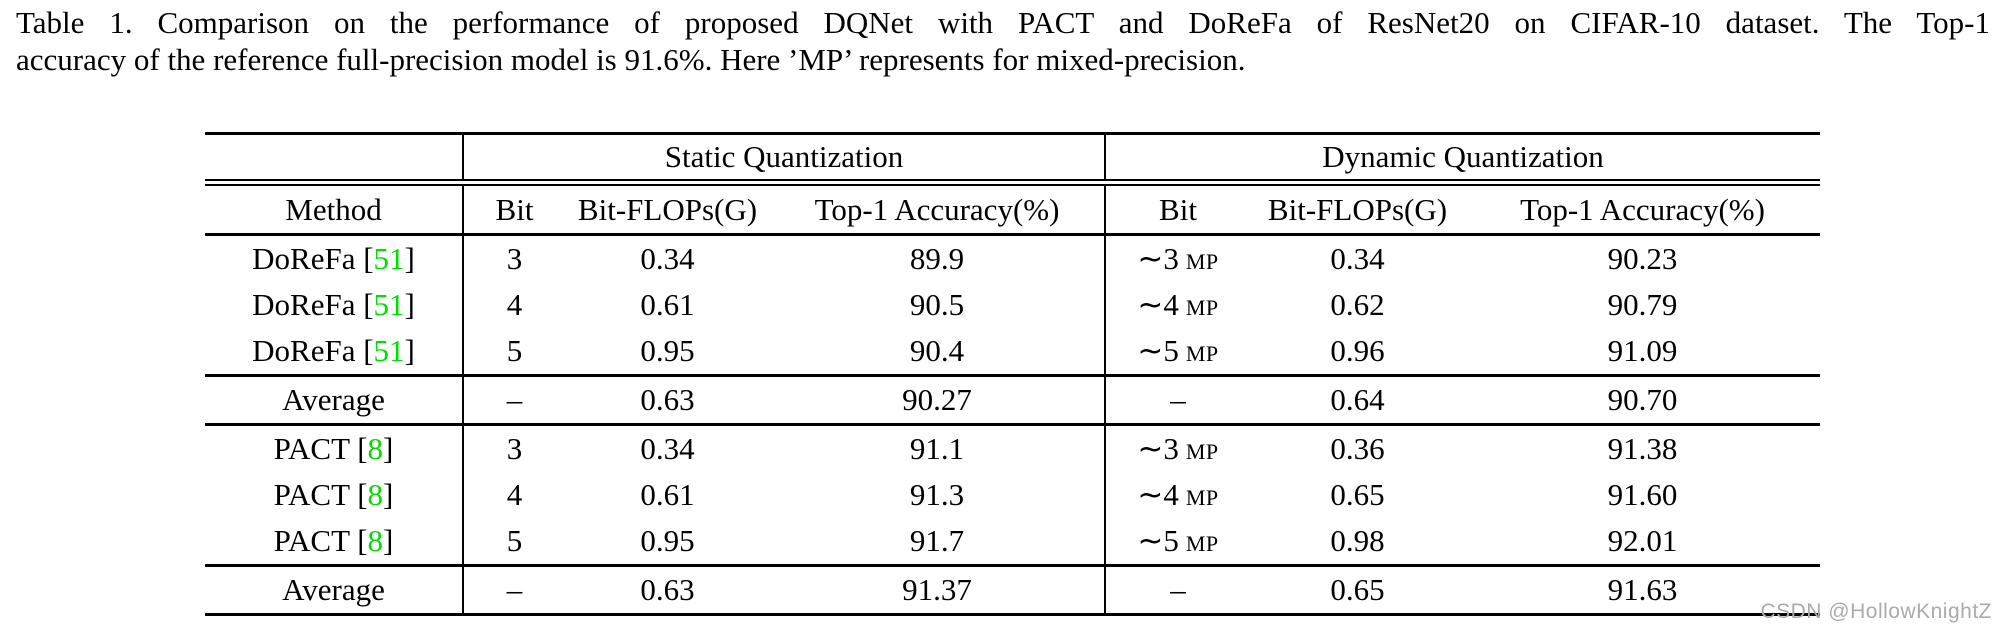 The width and height of the screenshot is (2004, 638). Describe the element at coordinates (334, 208) in the screenshot. I see `method-header: Method` at that location.